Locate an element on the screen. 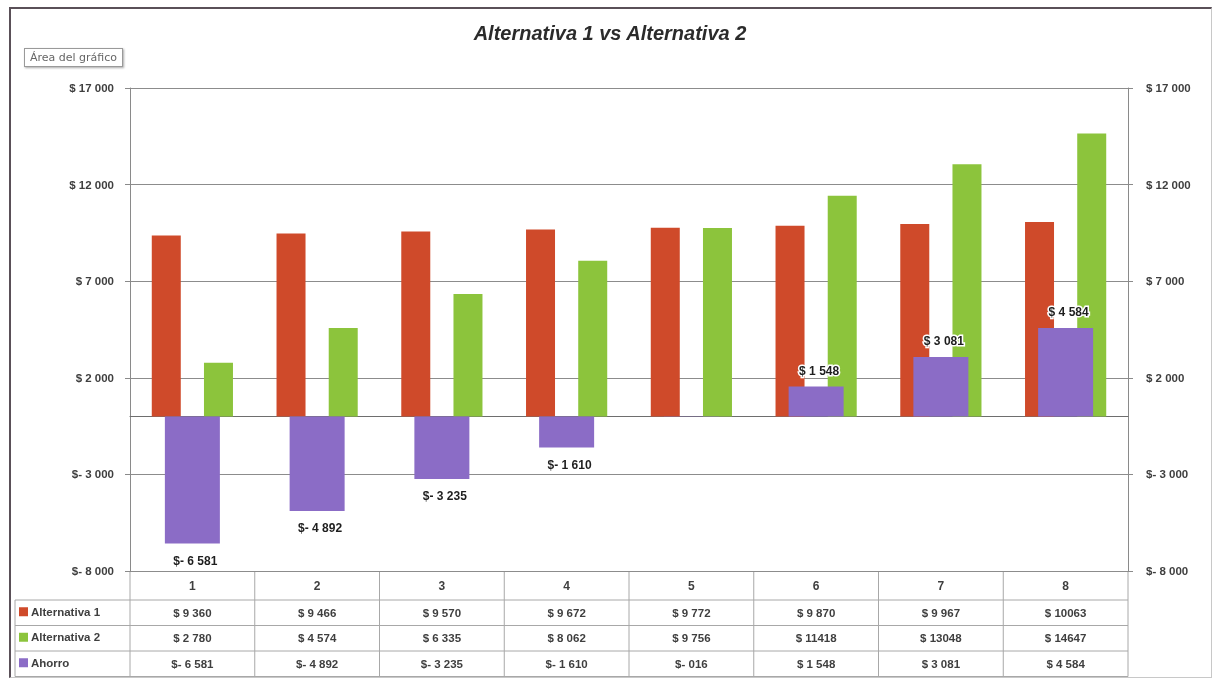 The width and height of the screenshot is (1220, 682). data-label: $- 3 235 is located at coordinates (442, 663).